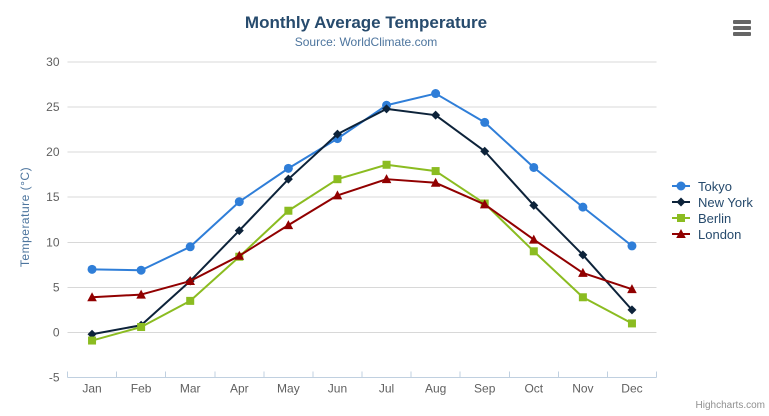 Image resolution: width=769 pixels, height=416 pixels. What do you see at coordinates (25, 217) in the screenshot?
I see `y-axis-title: Temperature (°C)` at bounding box center [25, 217].